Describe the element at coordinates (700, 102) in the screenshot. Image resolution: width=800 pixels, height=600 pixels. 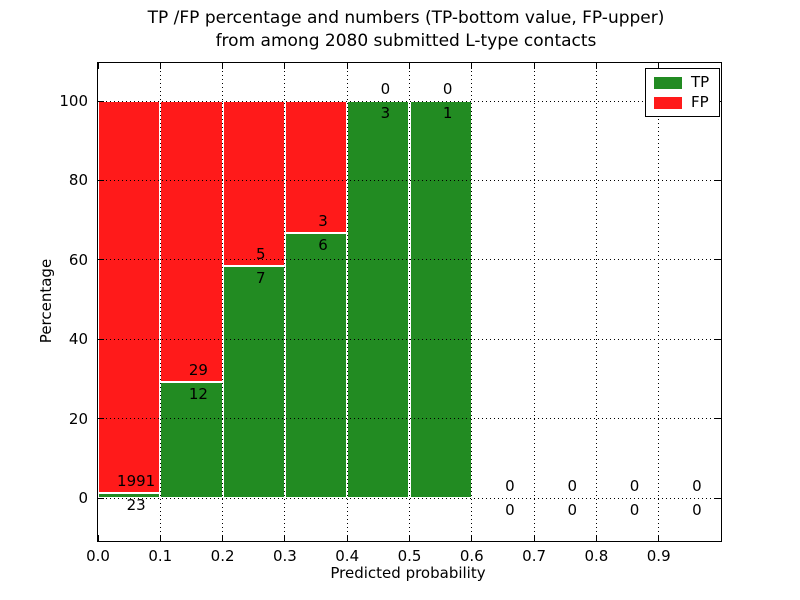
I see `legend-label-fp: FP` at that location.